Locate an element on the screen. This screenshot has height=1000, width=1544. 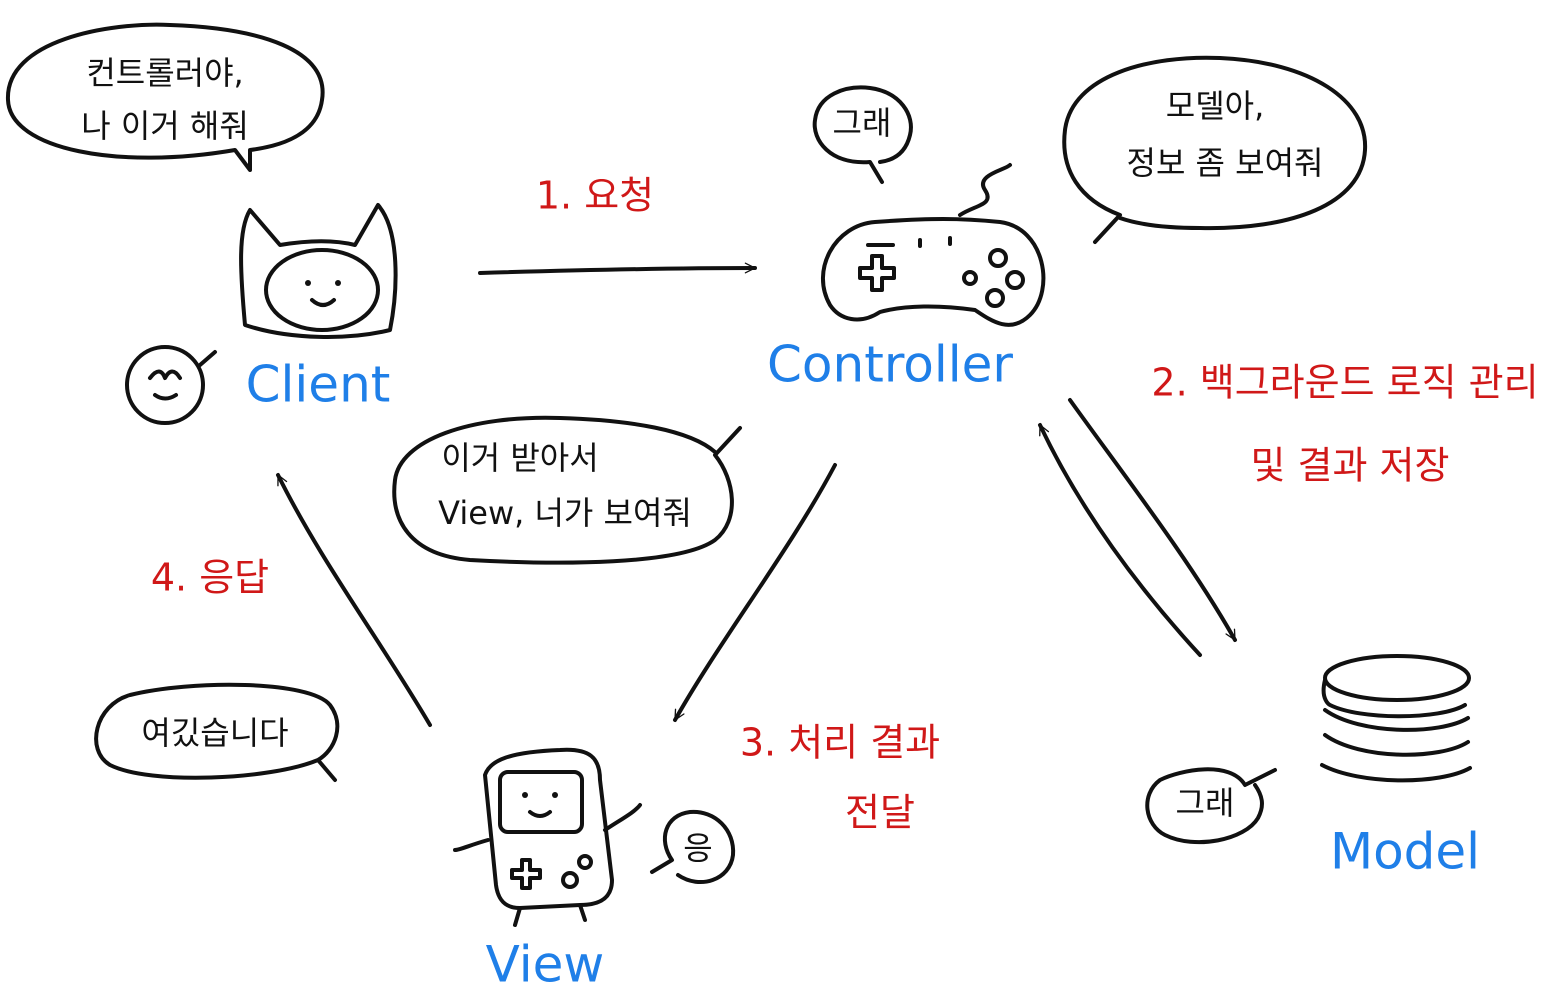
view-icon is located at coordinates (547, 837).